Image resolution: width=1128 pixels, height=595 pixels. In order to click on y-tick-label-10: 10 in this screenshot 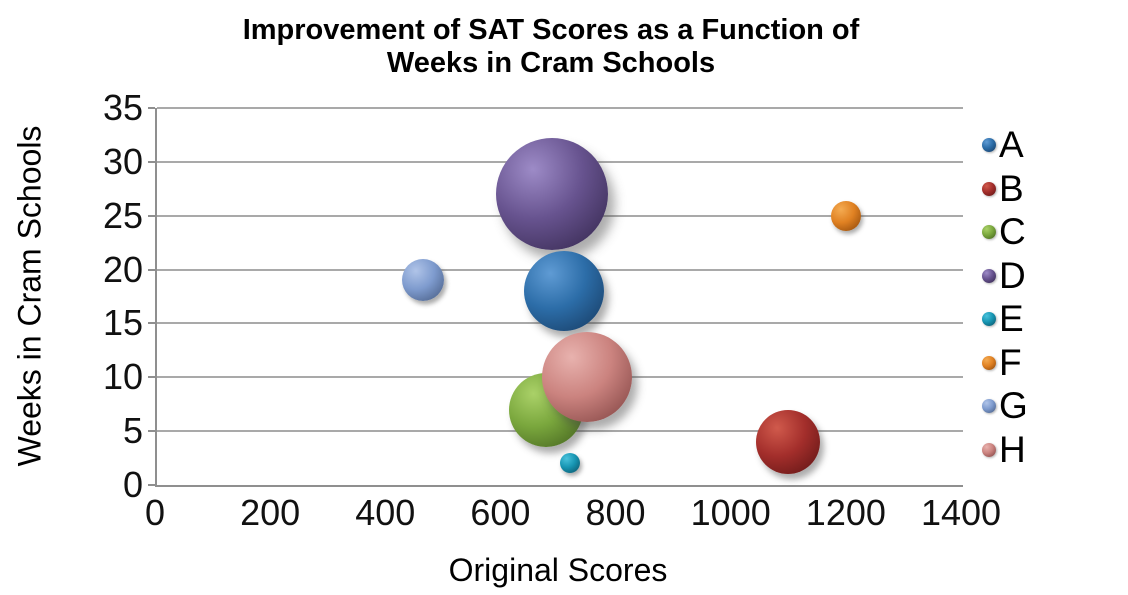, I will do `click(122, 377)`.